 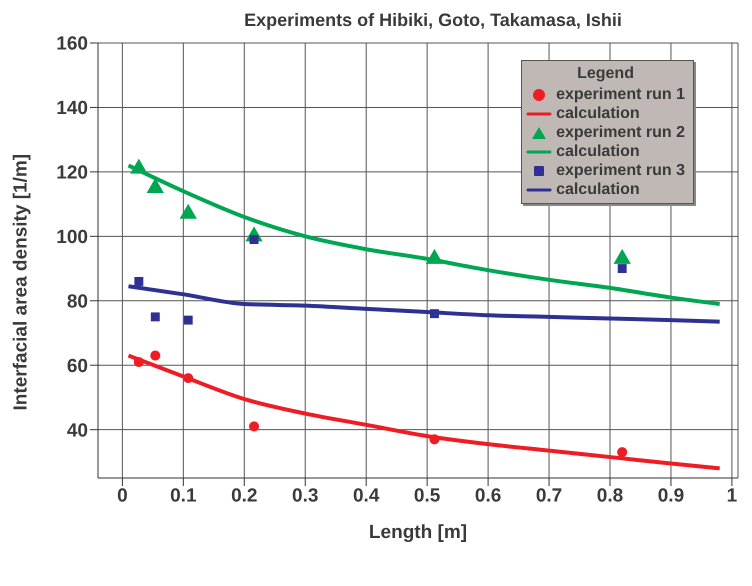 What do you see at coordinates (605, 74) in the screenshot?
I see `legend-title: Legend` at bounding box center [605, 74].